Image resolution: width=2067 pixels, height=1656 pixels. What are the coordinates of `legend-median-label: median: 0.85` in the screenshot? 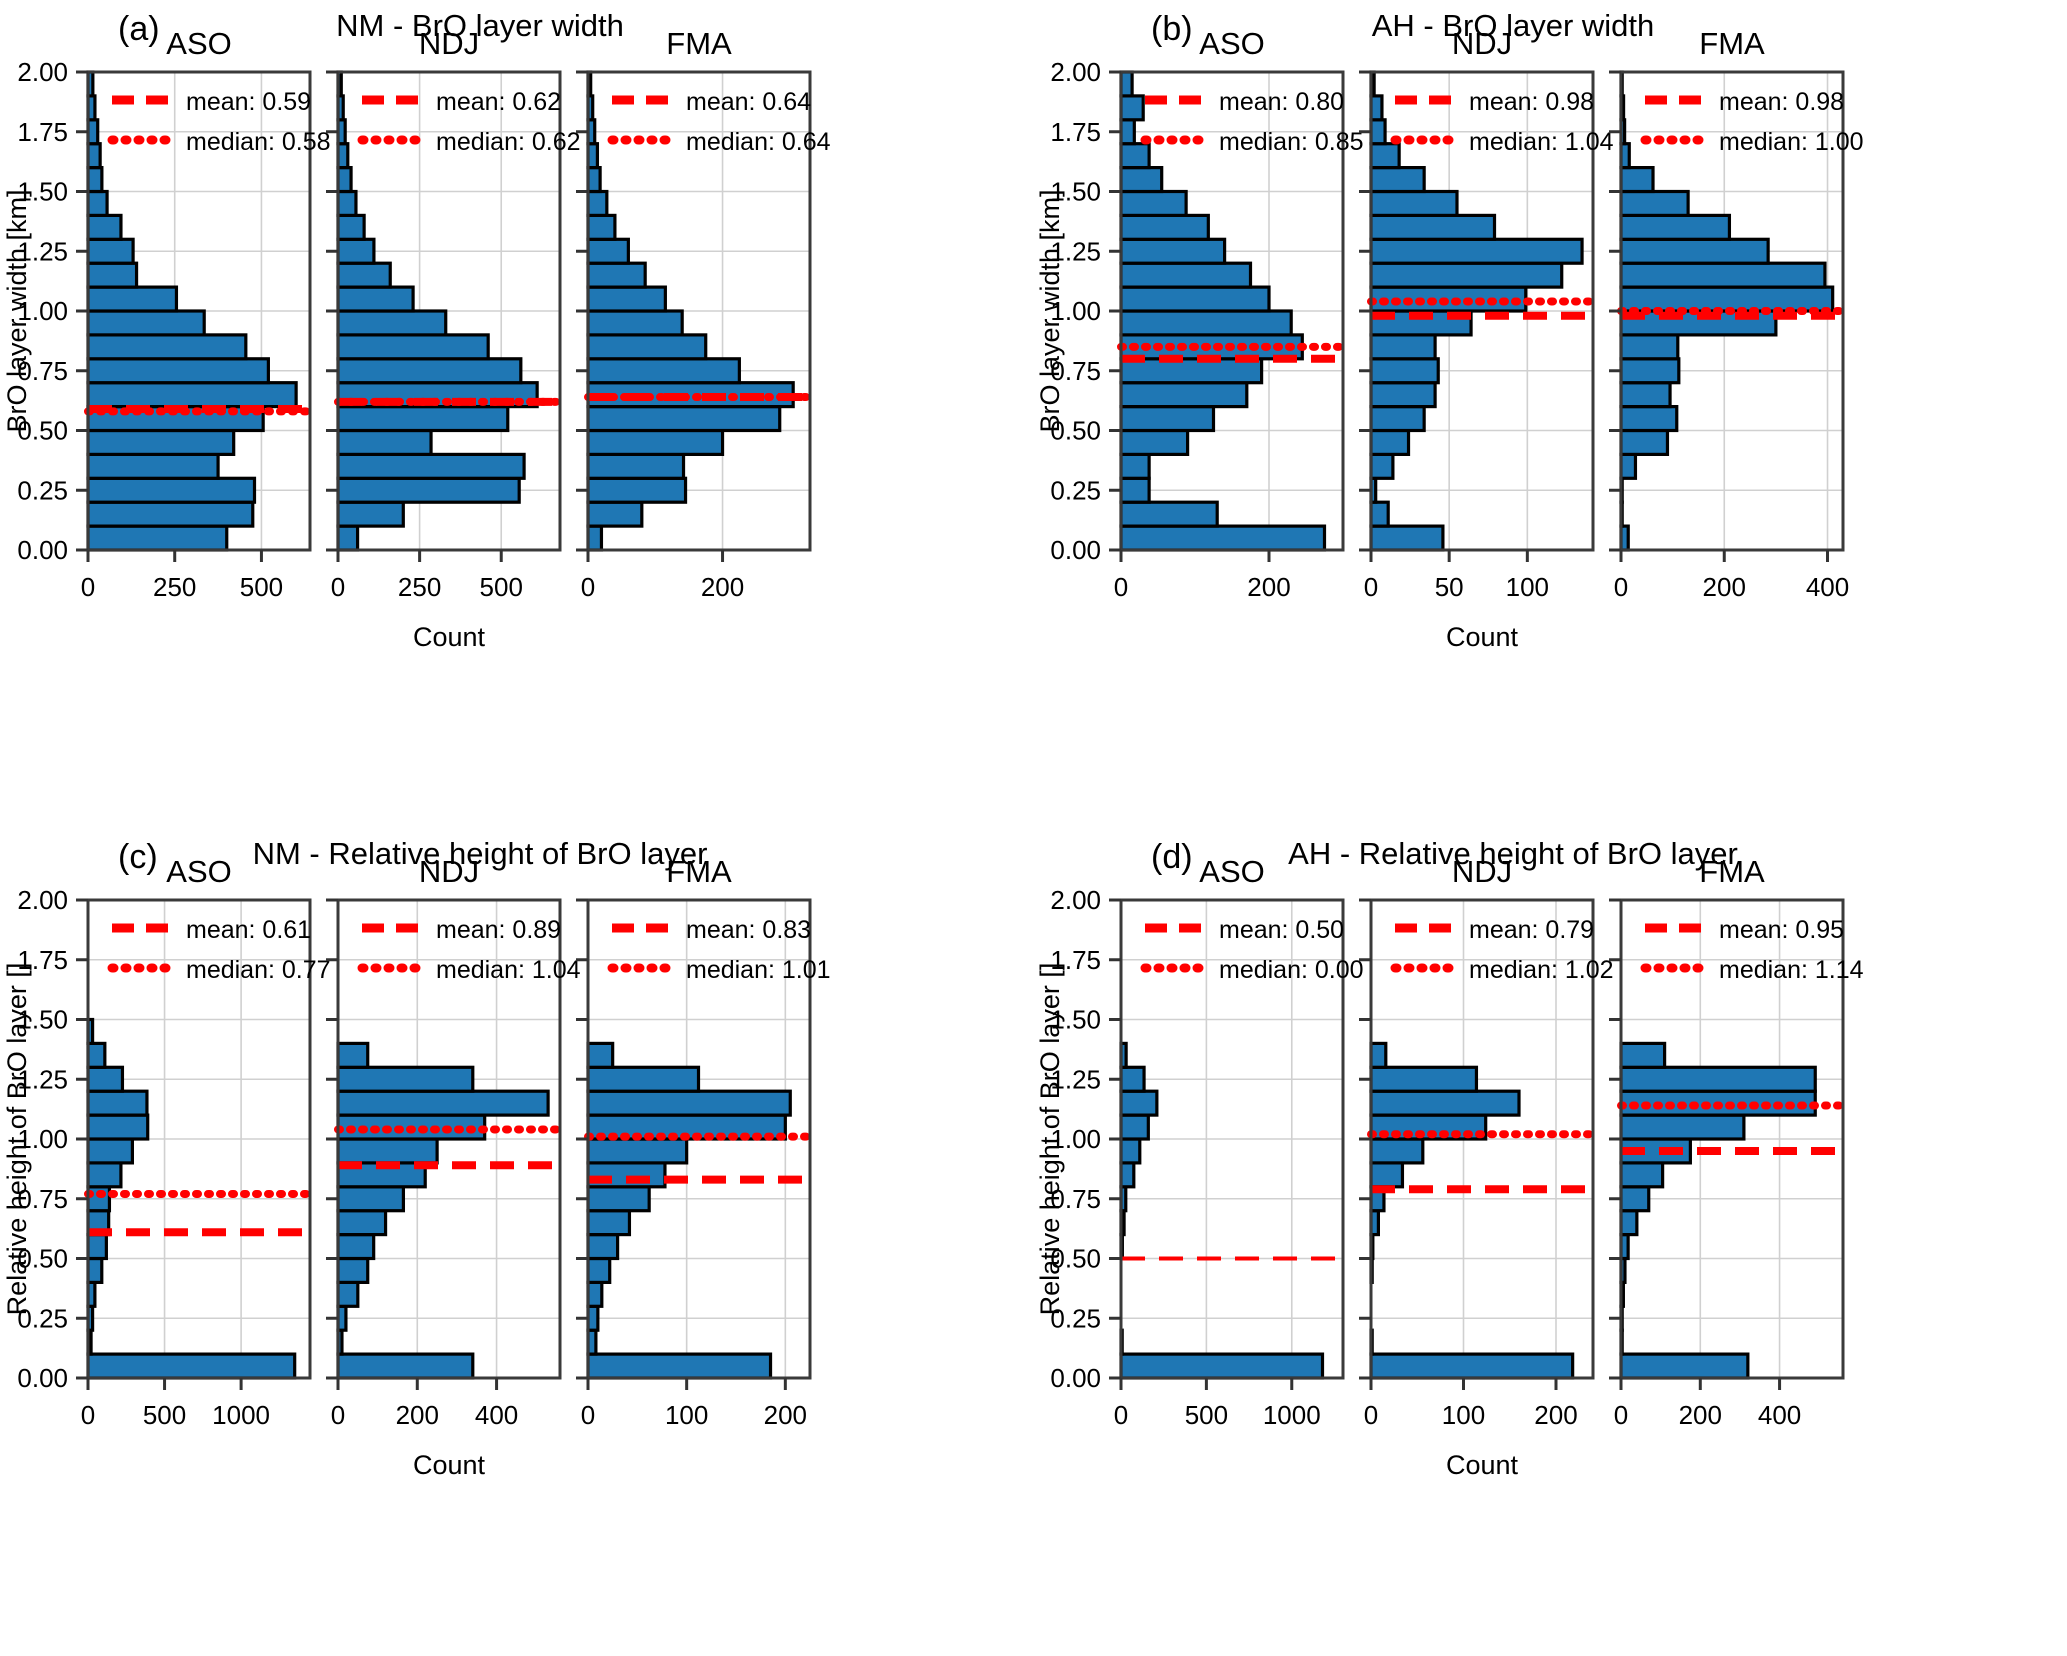 It's located at (1291, 142).